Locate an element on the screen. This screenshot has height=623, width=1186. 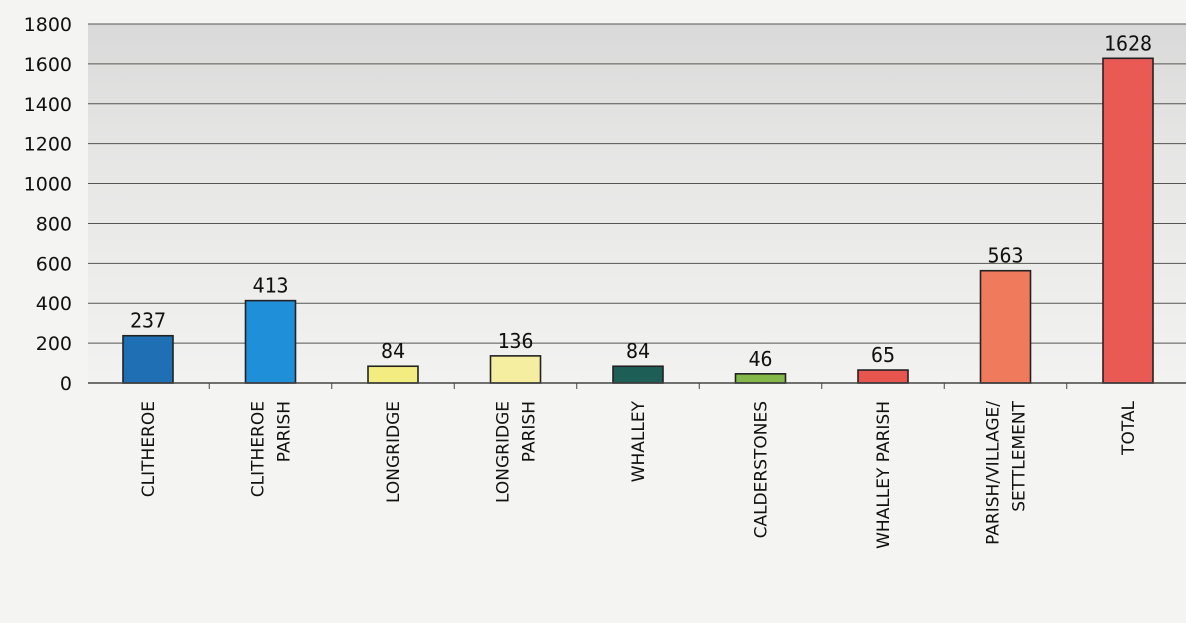
y-tick-label: 400 is located at coordinates (54, 304).